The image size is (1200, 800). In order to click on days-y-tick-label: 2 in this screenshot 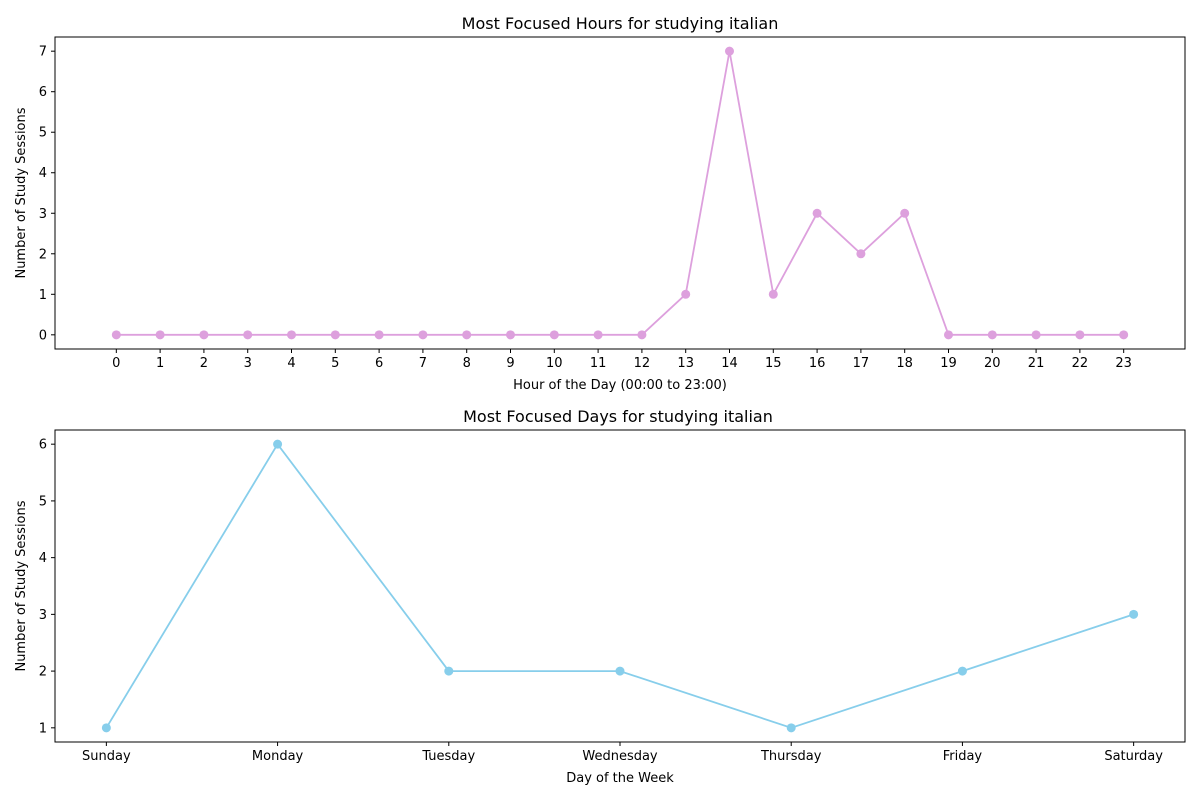, I will do `click(43, 672)`.